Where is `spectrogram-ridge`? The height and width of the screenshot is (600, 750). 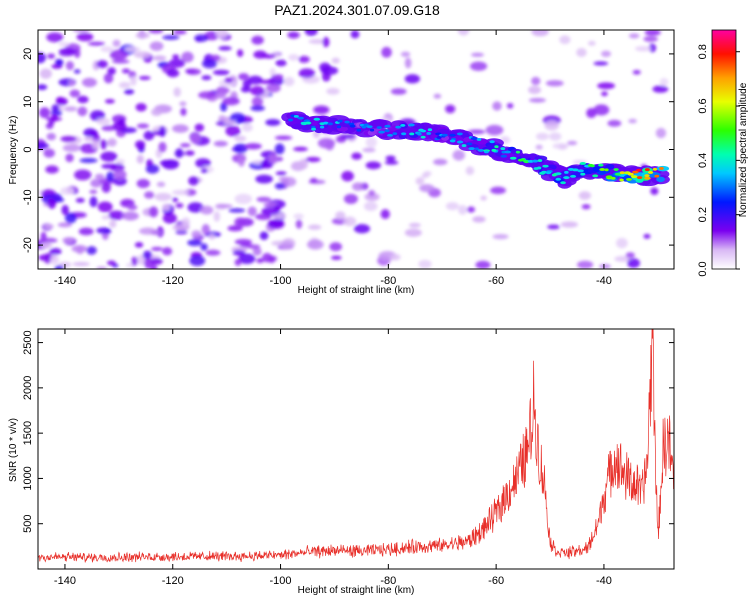 spectrogram-ridge is located at coordinates (475, 150).